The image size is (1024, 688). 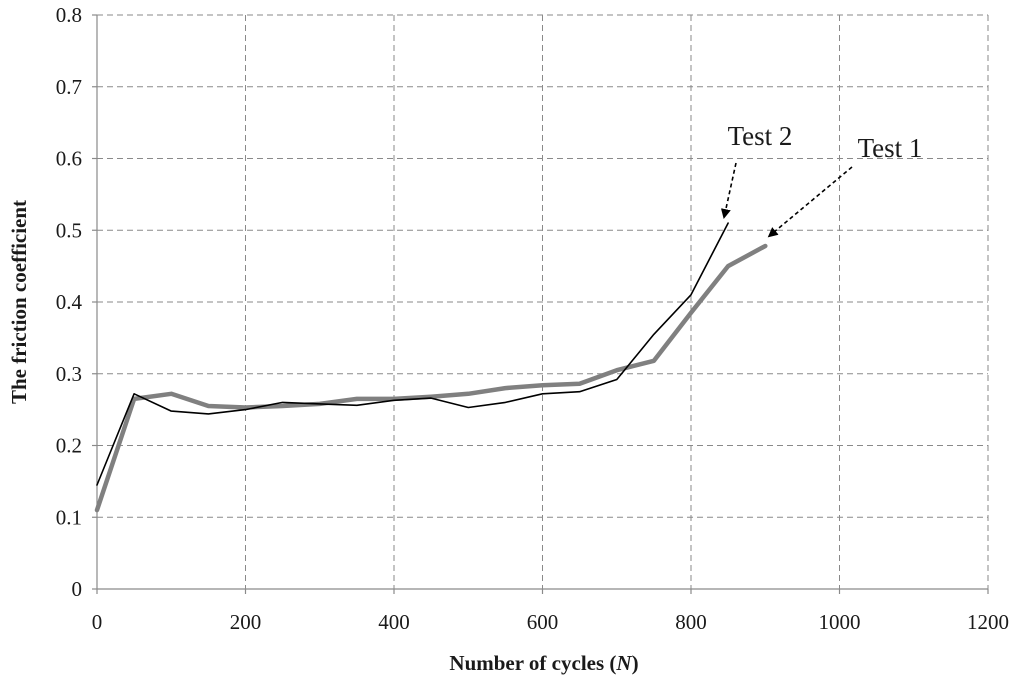 I want to click on y-tick-label: 0.6, so click(x=69, y=159).